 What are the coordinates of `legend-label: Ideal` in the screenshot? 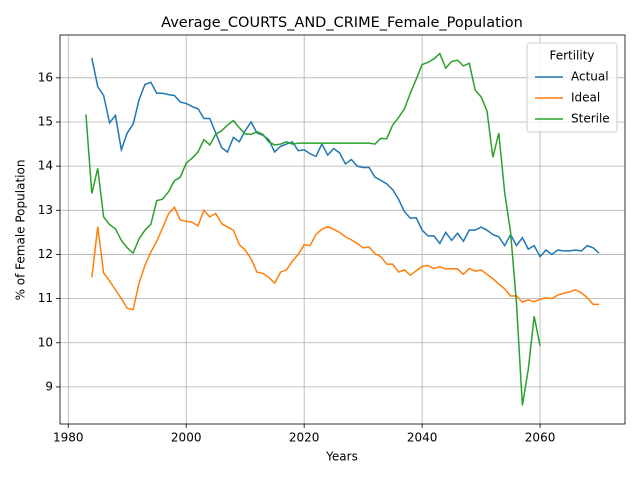 It's located at (585, 98).